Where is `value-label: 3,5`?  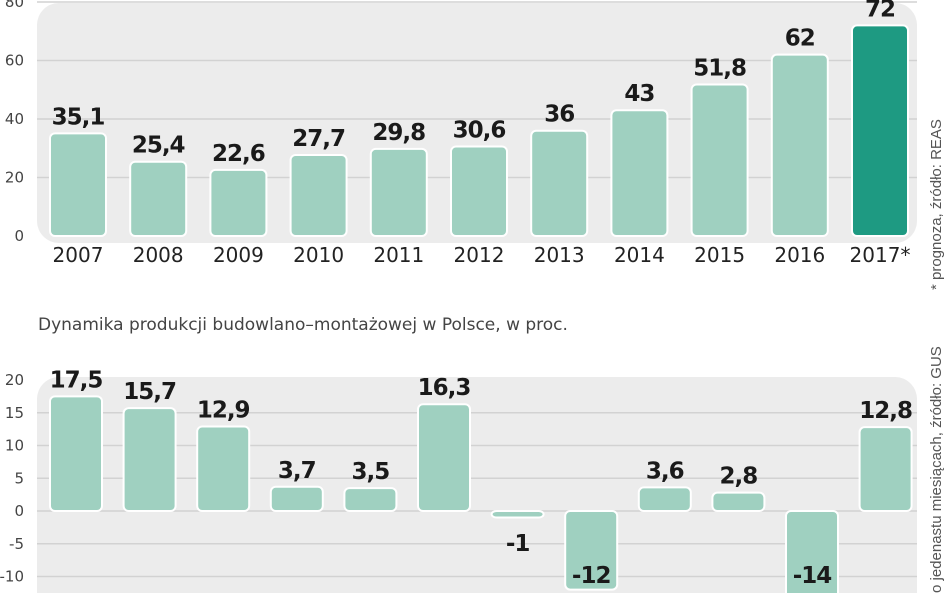
value-label: 3,5 is located at coordinates (371, 472).